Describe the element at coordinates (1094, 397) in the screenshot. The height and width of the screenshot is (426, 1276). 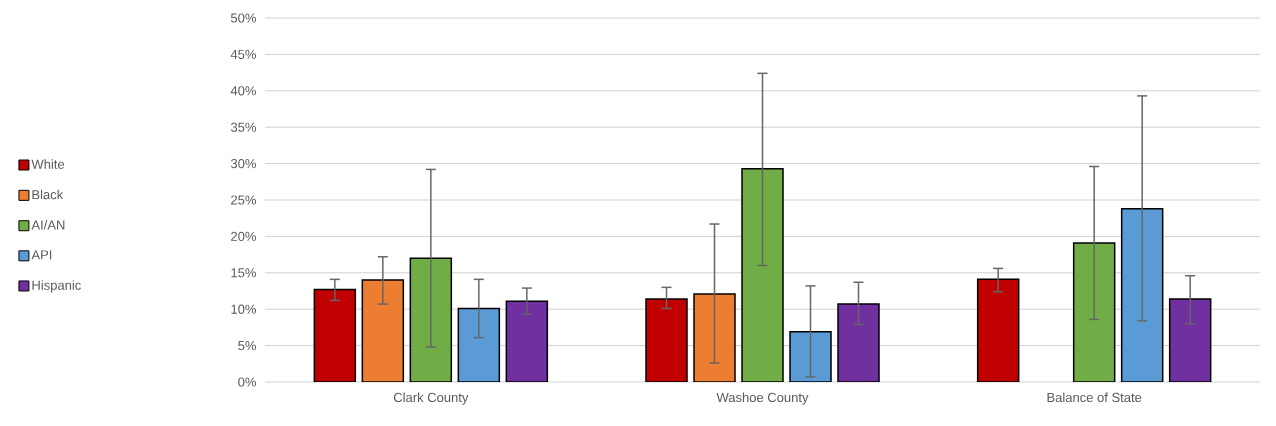
I see `x-tick-label: Balance of State` at that location.